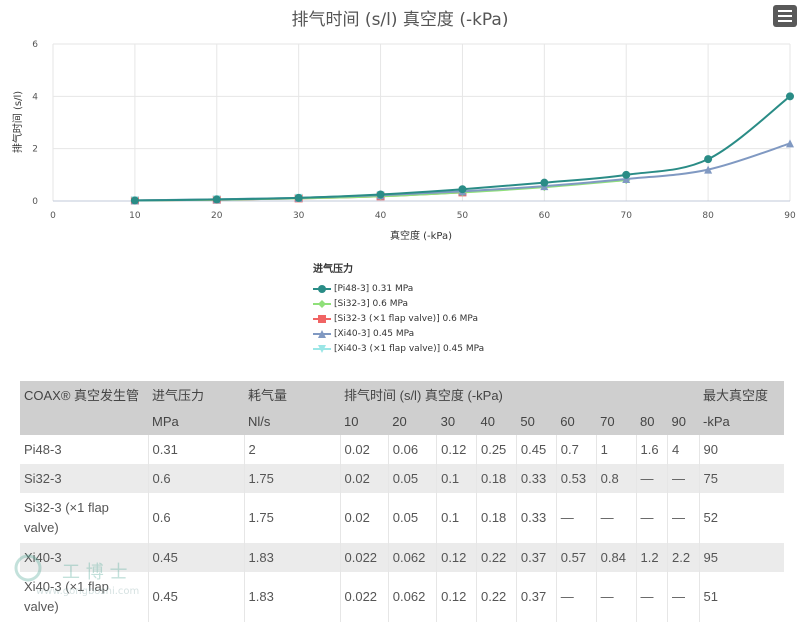 This screenshot has width=800, height=631. Describe the element at coordinates (616, 421) in the screenshot. I see `table-cell: 70` at that location.